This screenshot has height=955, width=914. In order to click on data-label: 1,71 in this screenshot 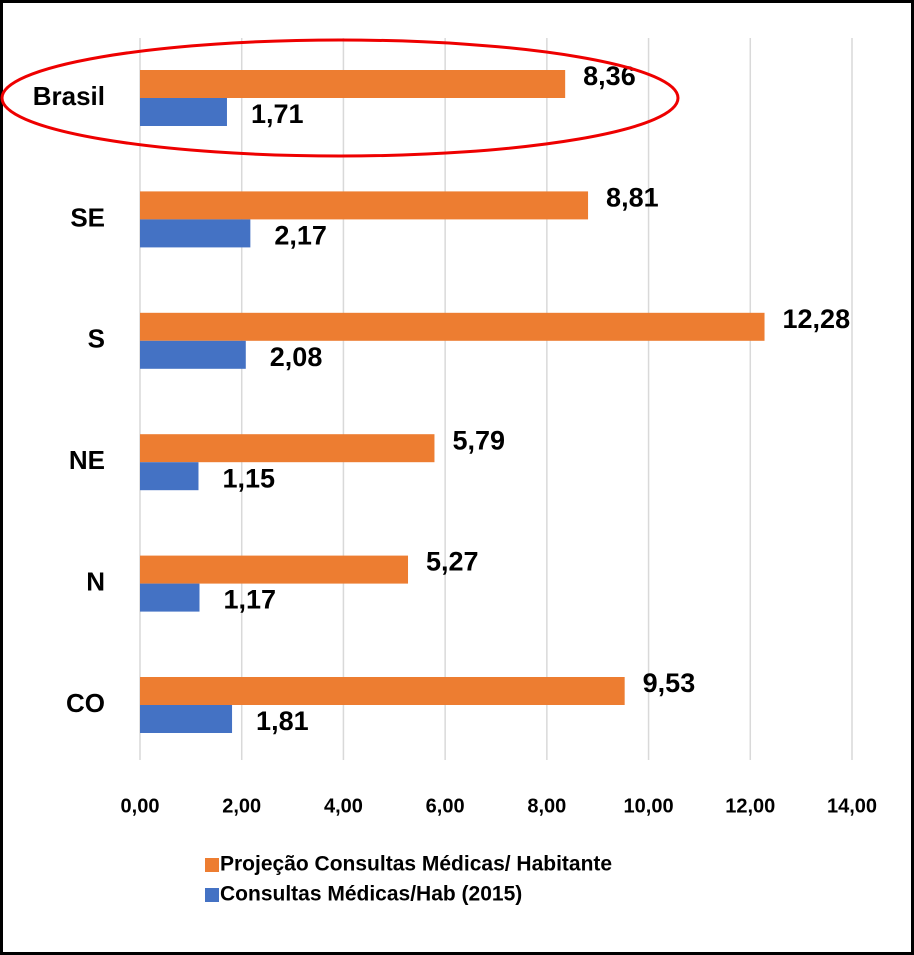, I will do `click(277, 114)`.